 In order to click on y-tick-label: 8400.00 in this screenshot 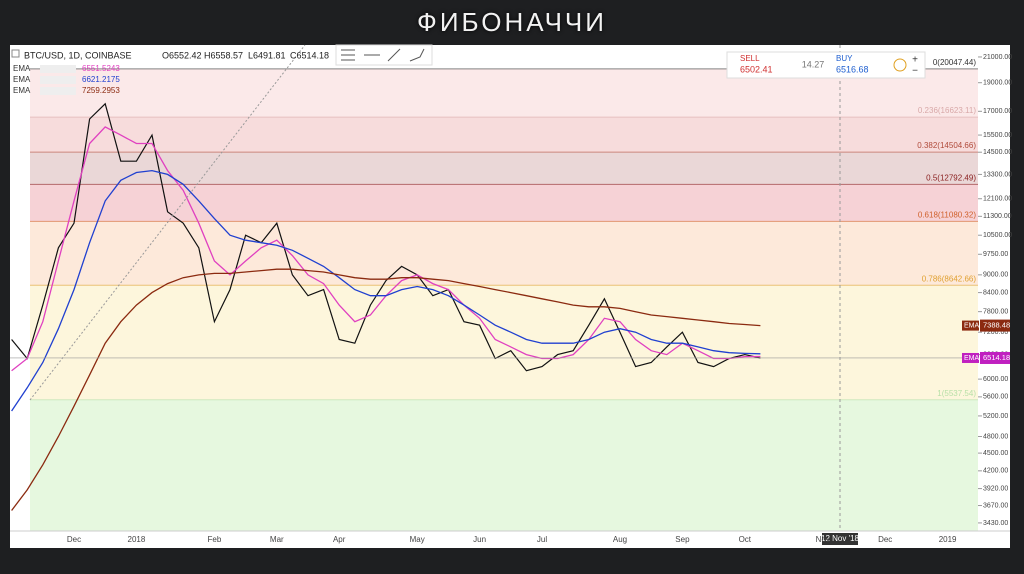, I will do `click(995, 292)`.